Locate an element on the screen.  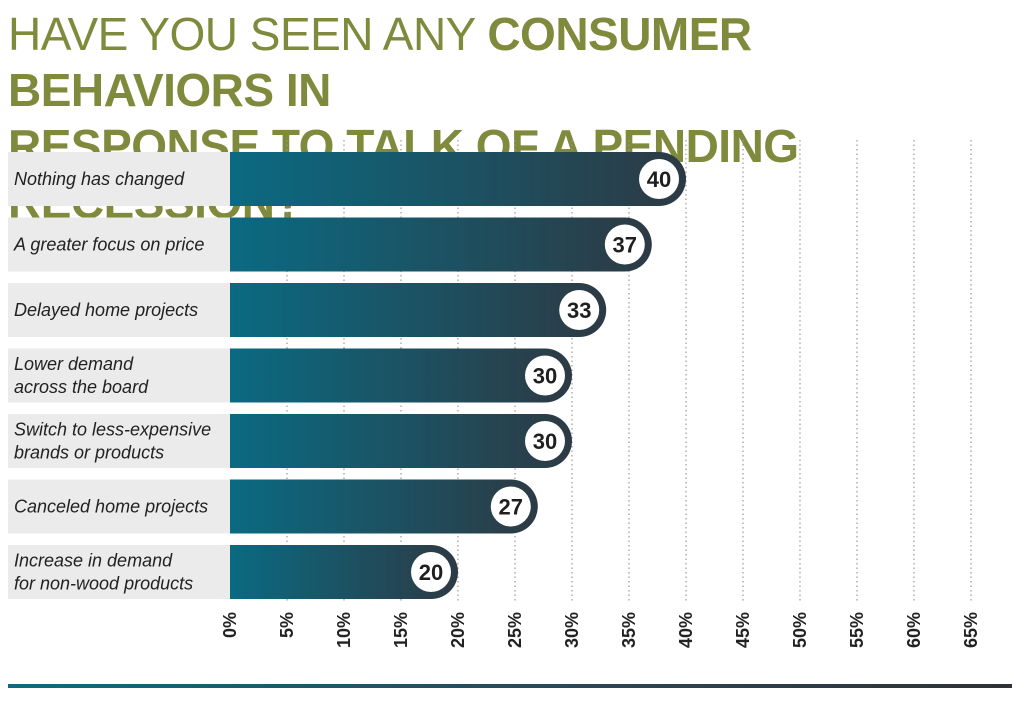
x-tick-label: 45% is located at coordinates (743, 630).